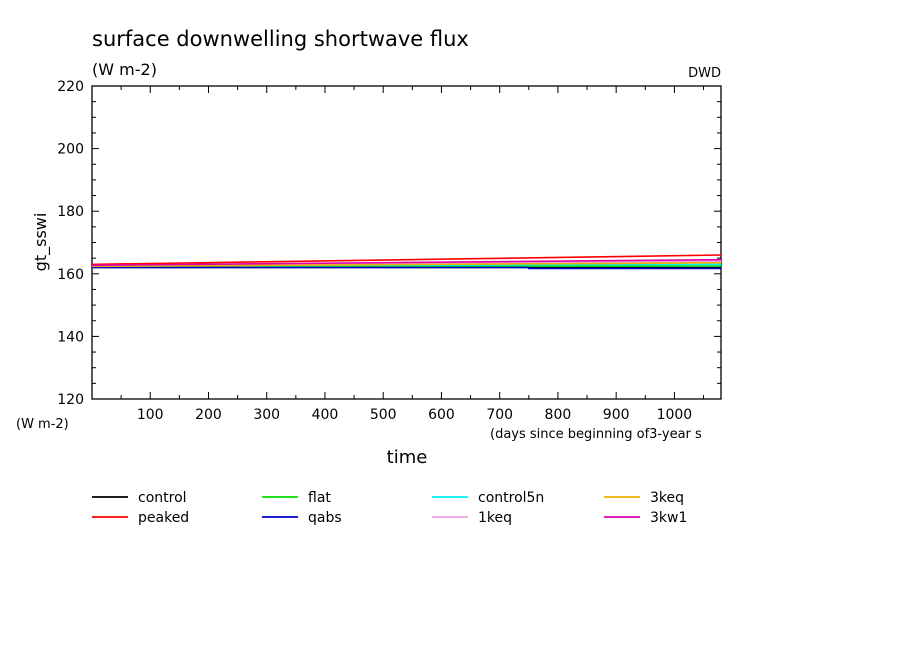 Image resolution: width=904 pixels, height=654 pixels. I want to click on legend-label-1keq: 1keq, so click(495, 518).